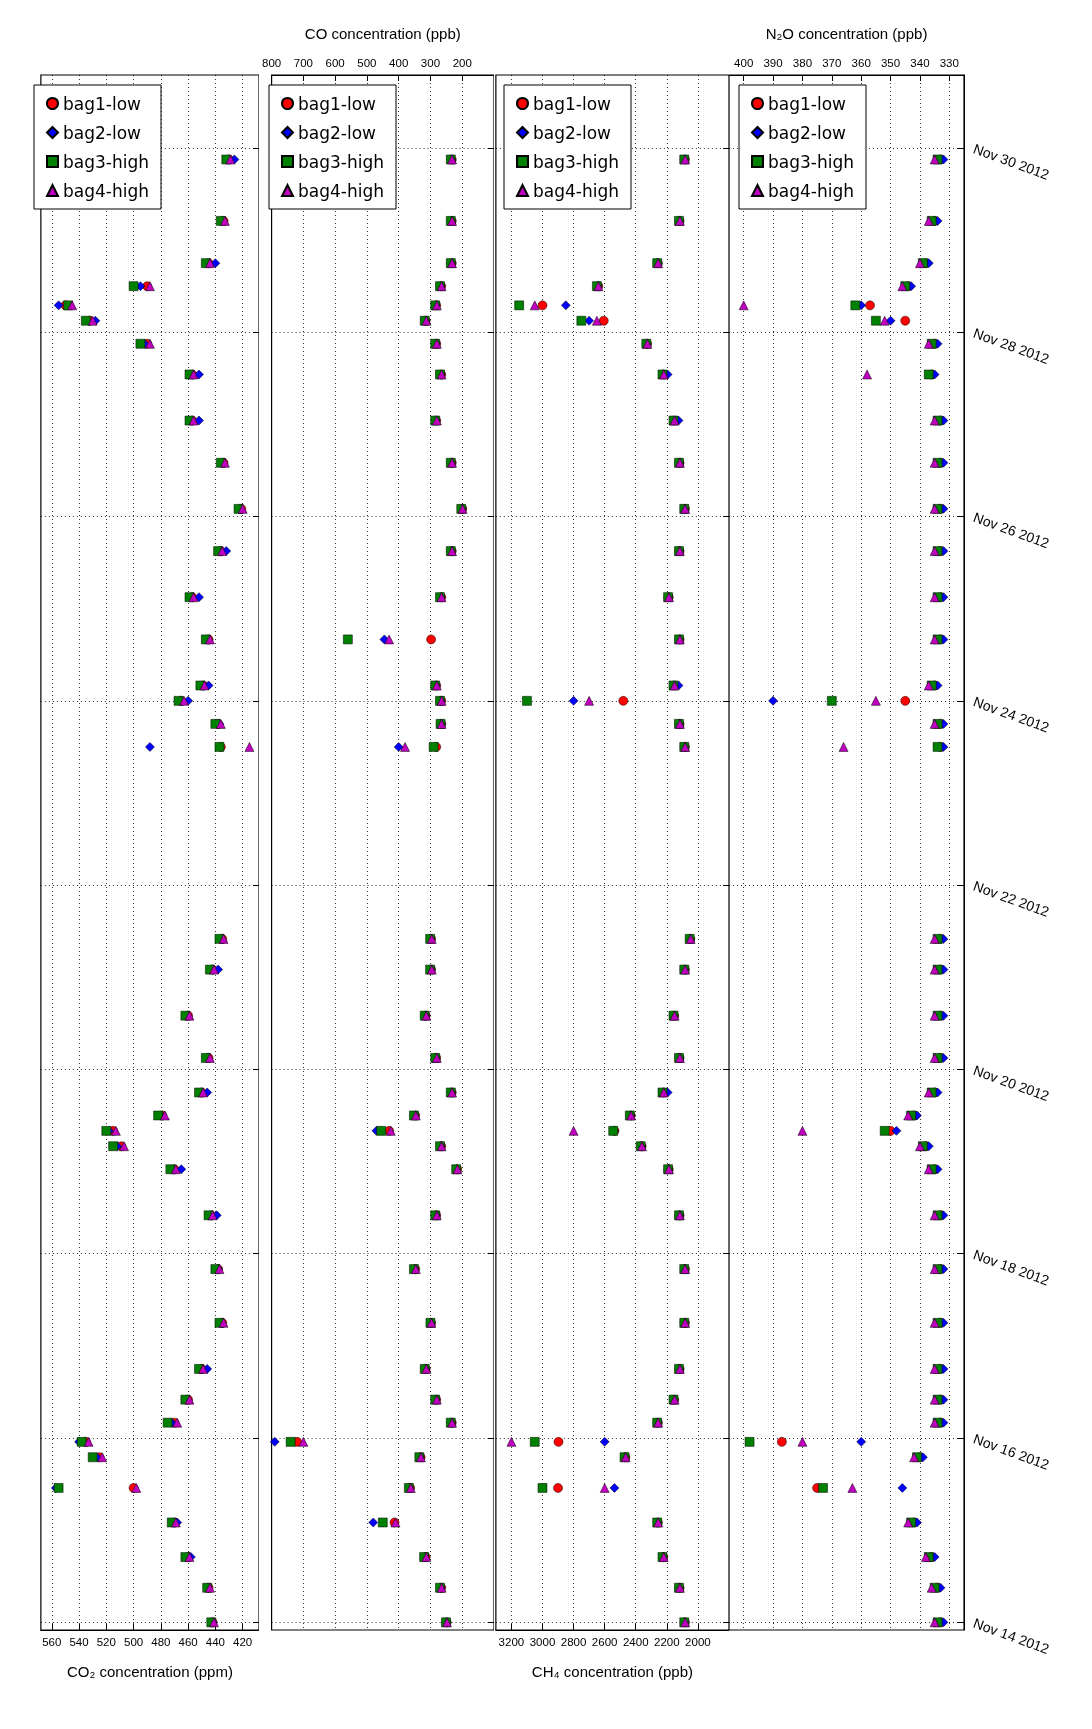  What do you see at coordinates (79, 1642) in the screenshot?
I see `x-tick-label: 540` at bounding box center [79, 1642].